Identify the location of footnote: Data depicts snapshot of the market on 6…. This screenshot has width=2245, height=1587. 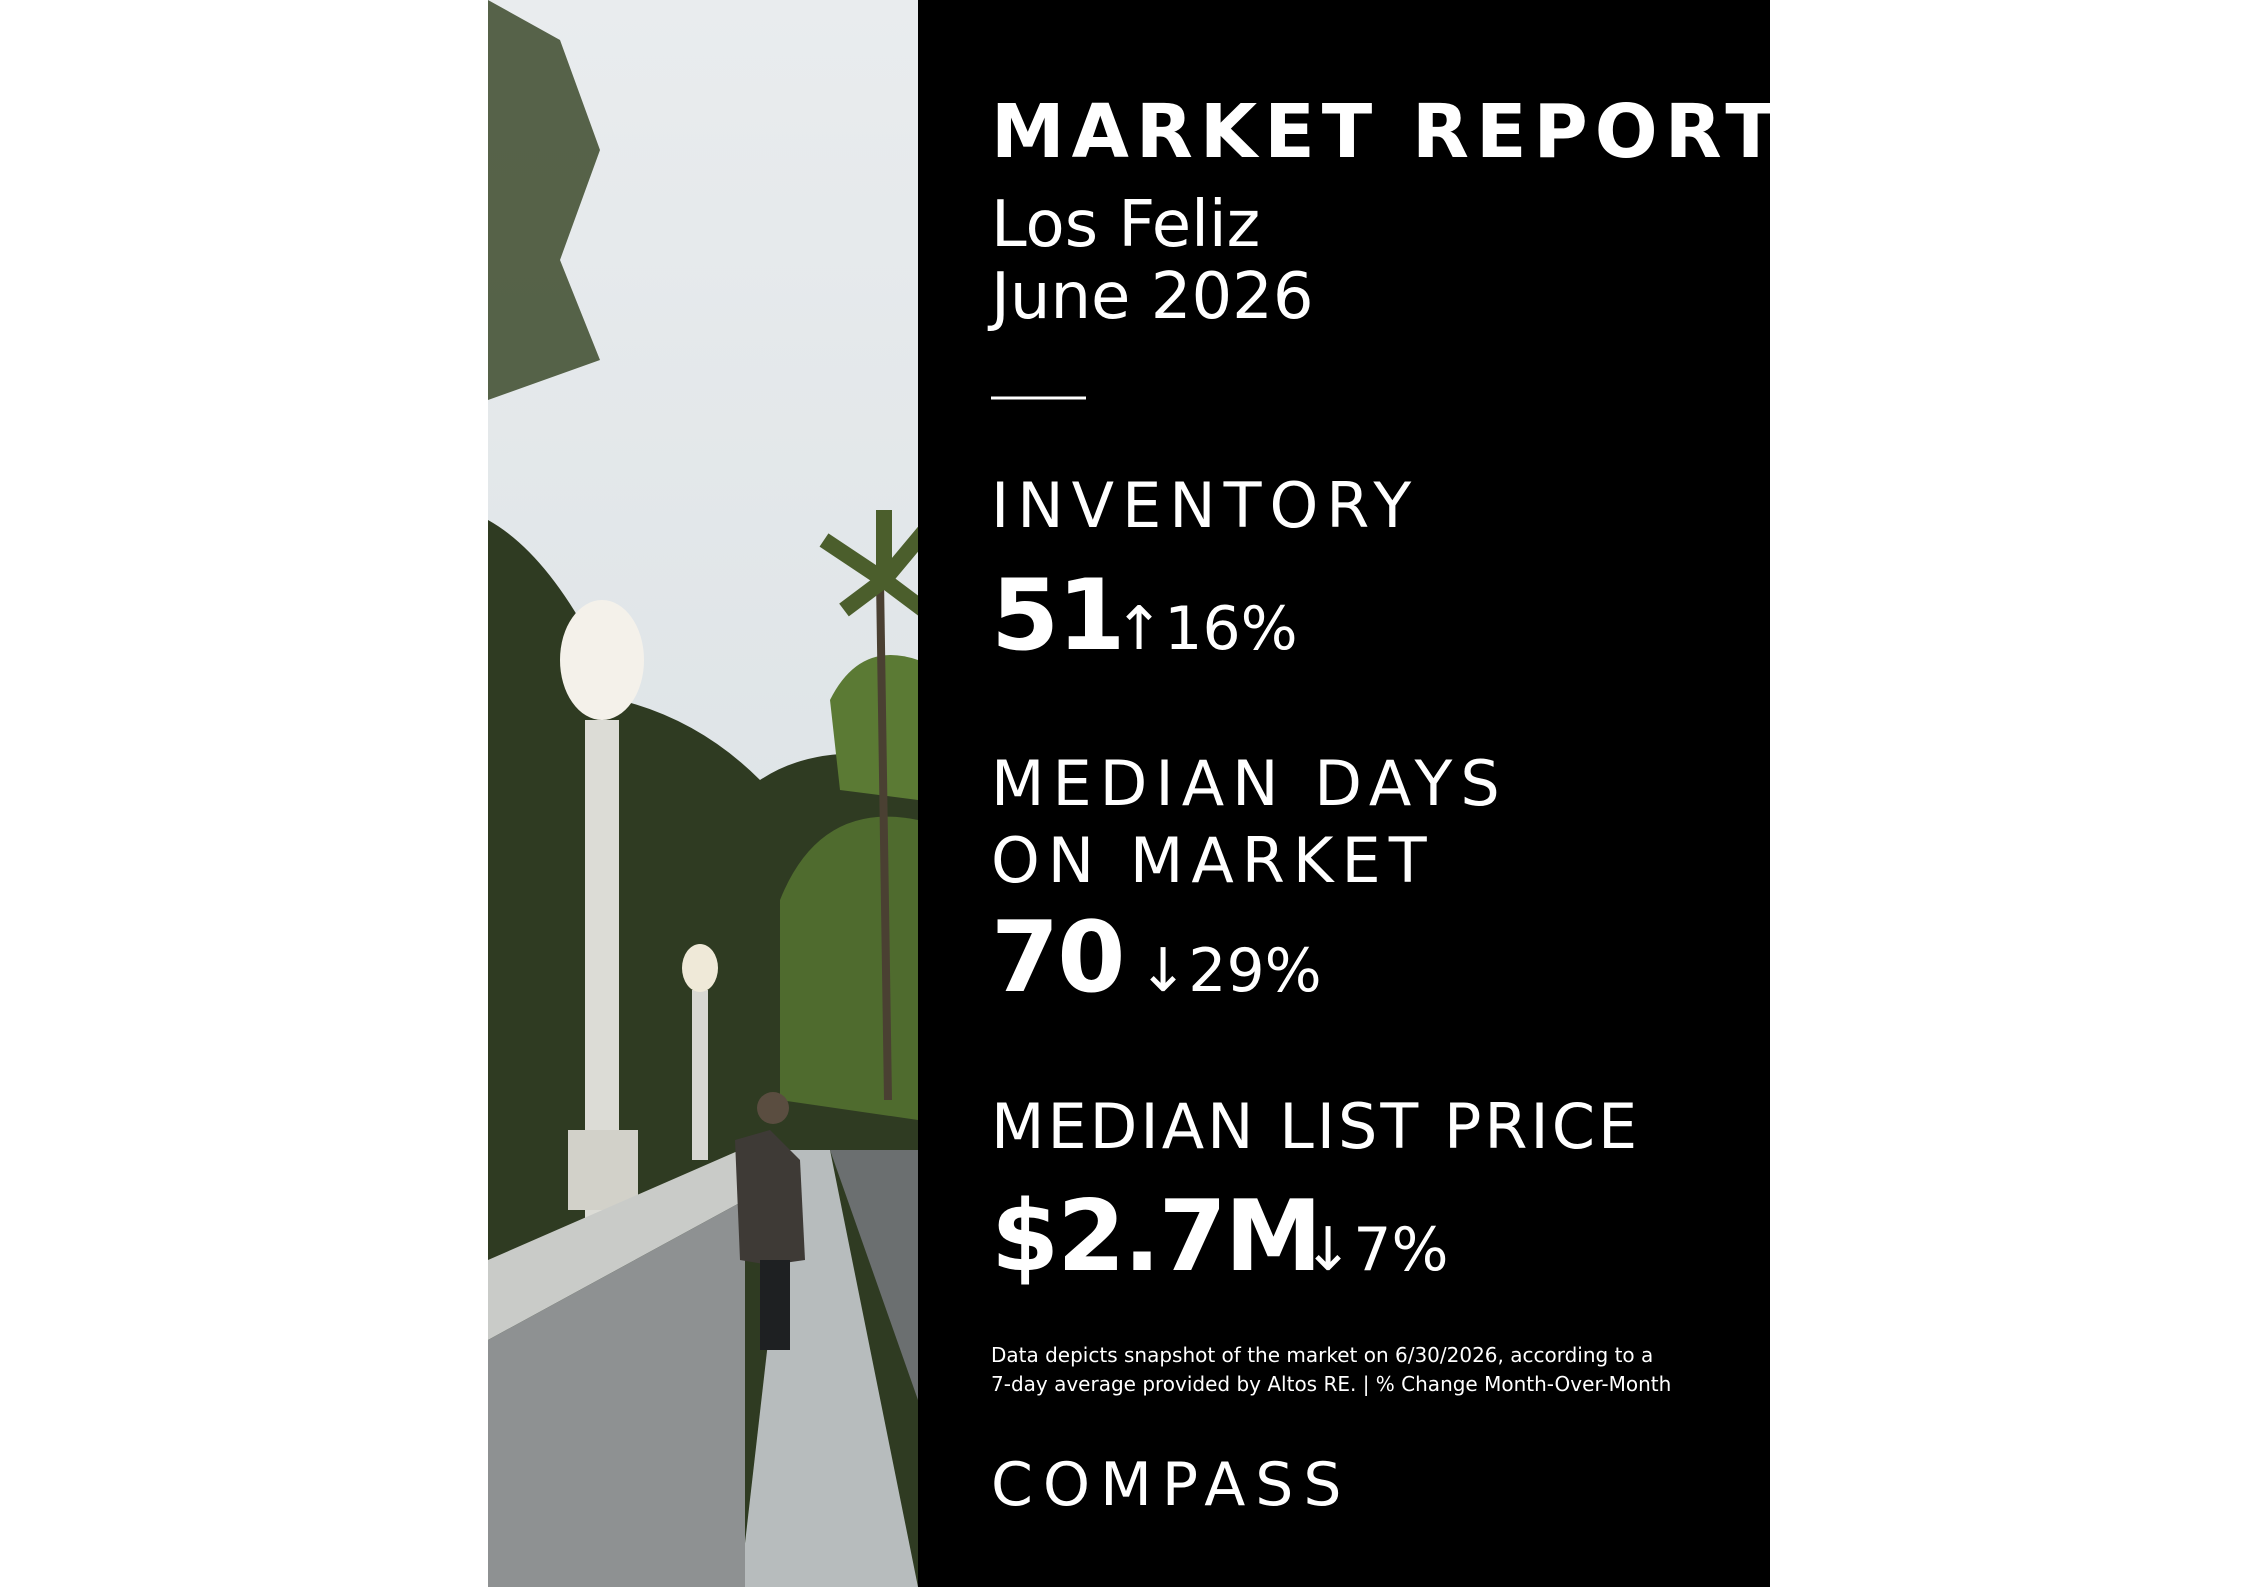
(1322, 1355).